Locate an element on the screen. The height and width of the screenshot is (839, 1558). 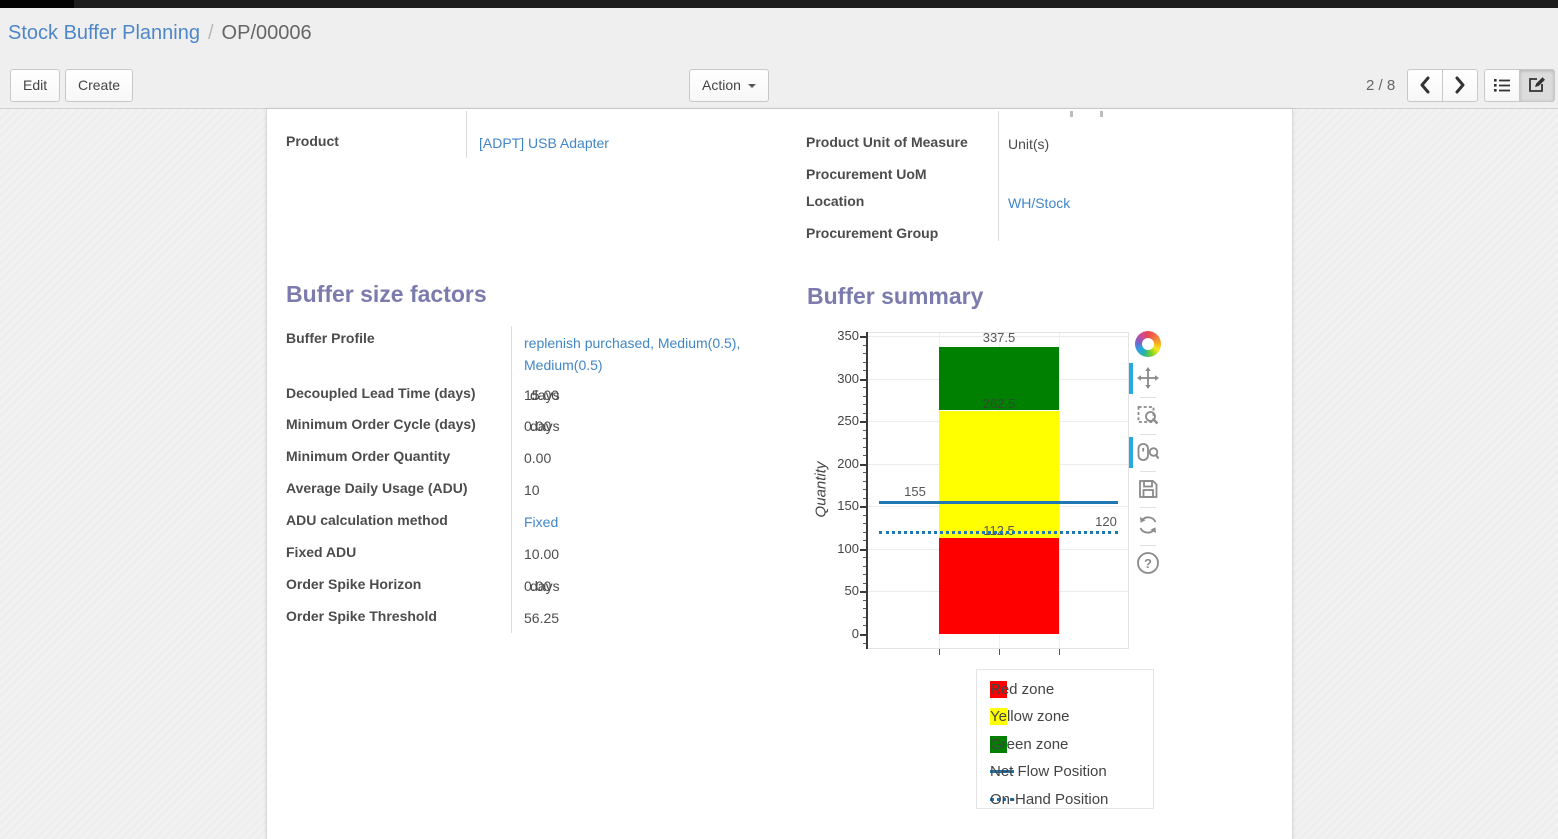
form-view-icon is located at coordinates (1537, 84).